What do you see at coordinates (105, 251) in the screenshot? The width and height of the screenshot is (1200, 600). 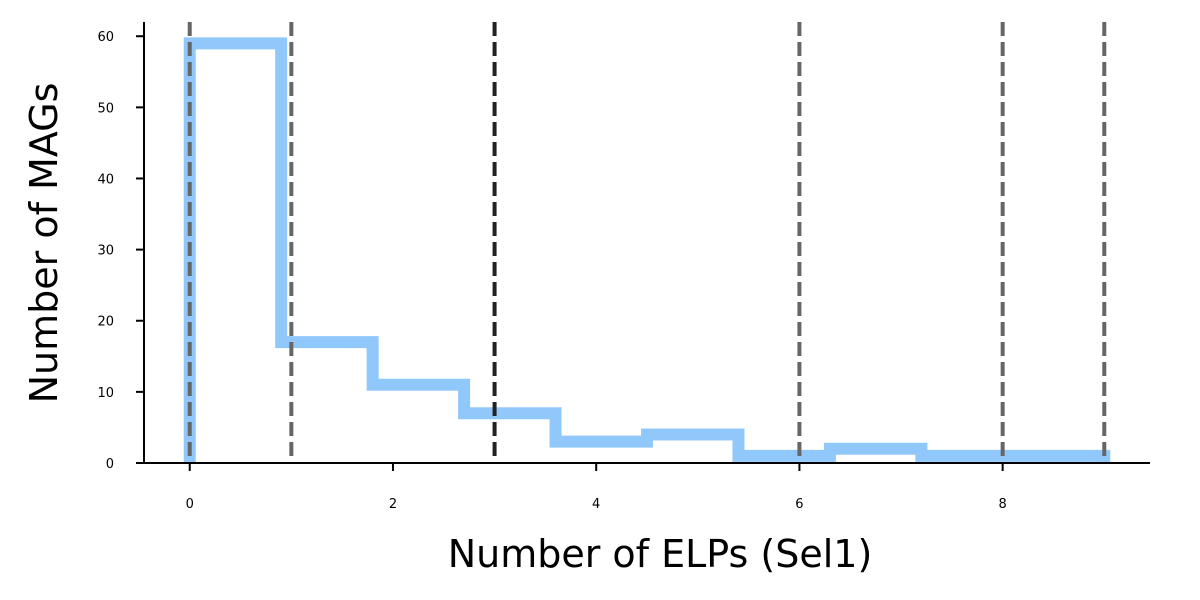 I see `y-tick-label: 30` at bounding box center [105, 251].